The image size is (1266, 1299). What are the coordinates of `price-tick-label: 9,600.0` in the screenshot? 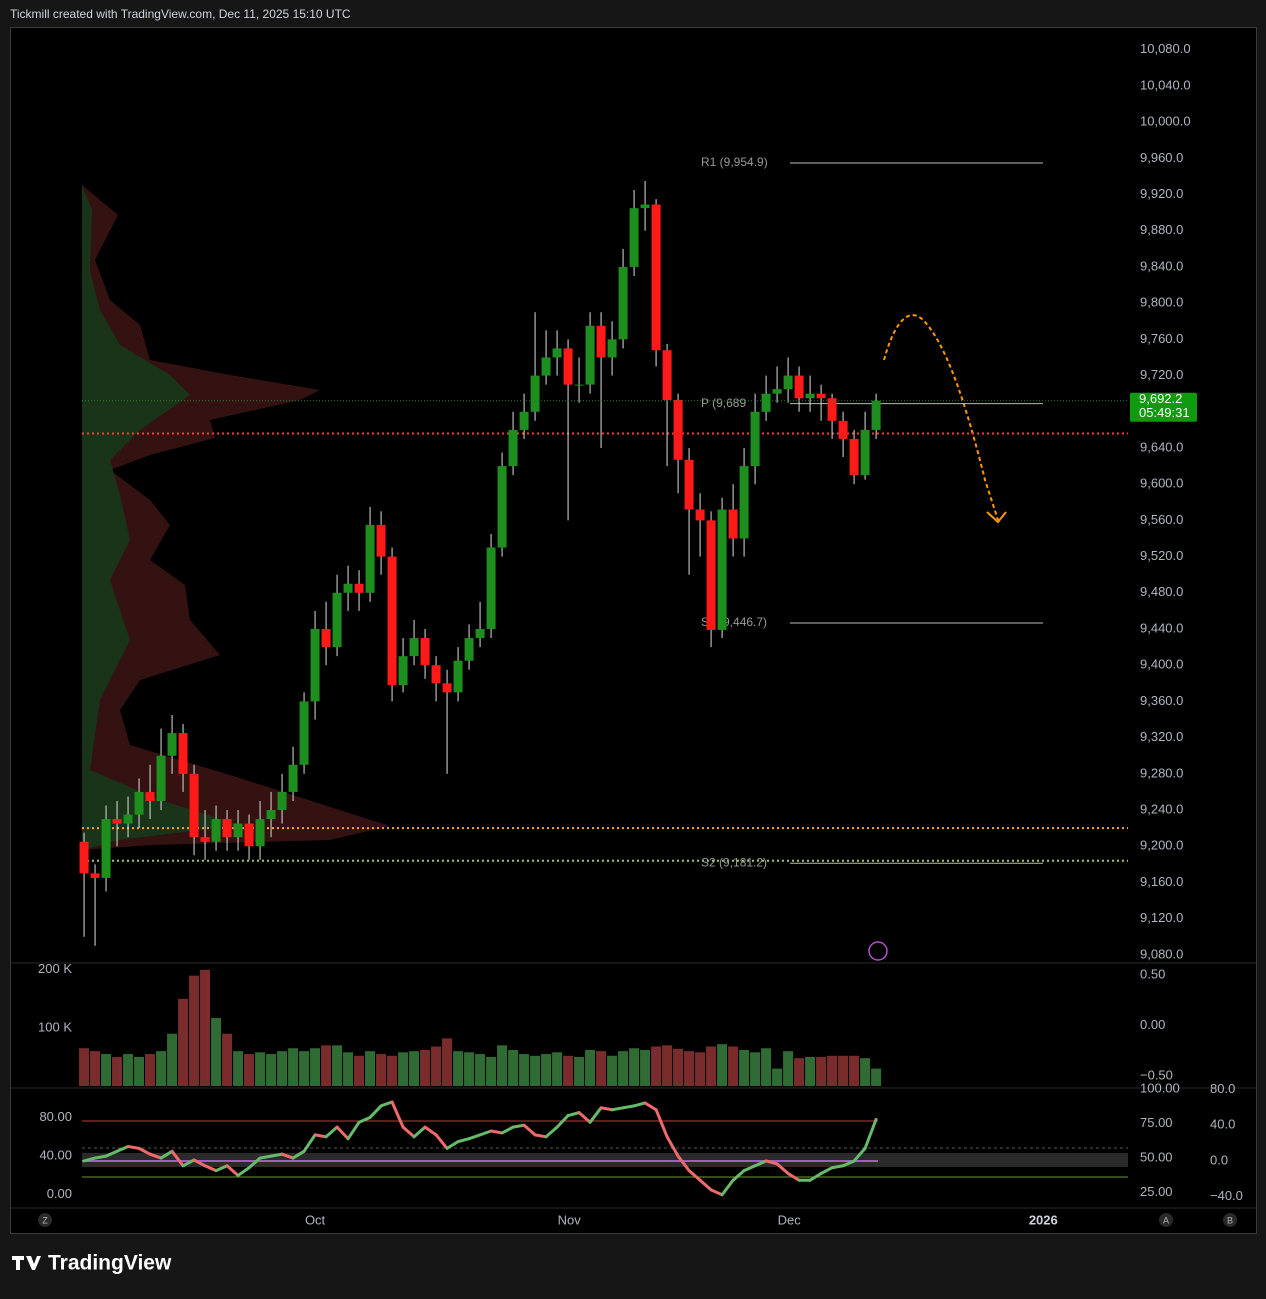 It's located at (1161, 483).